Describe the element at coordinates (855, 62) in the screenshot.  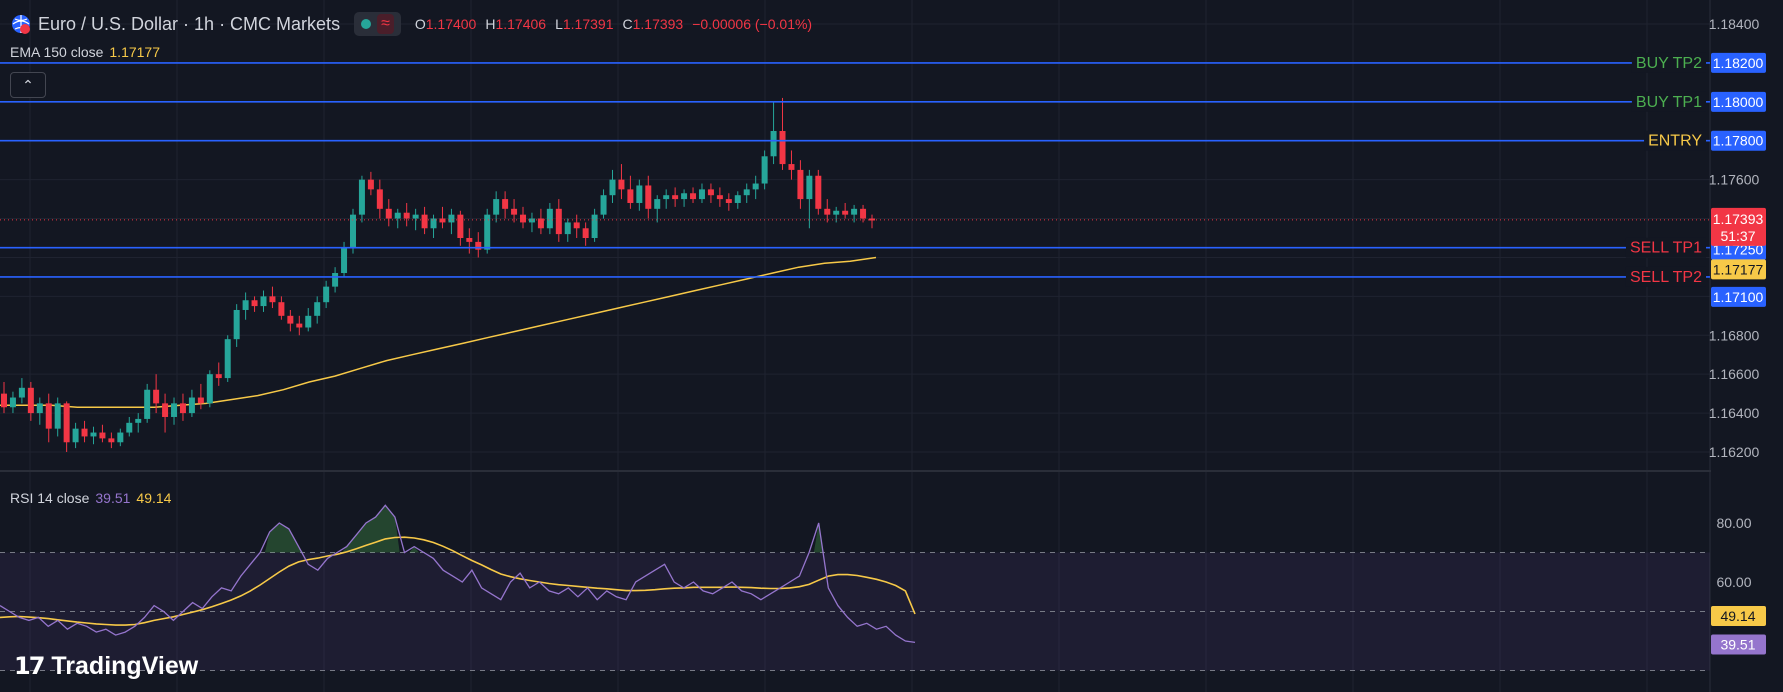
I see `level-buy-tp2: BUY TP2` at that location.